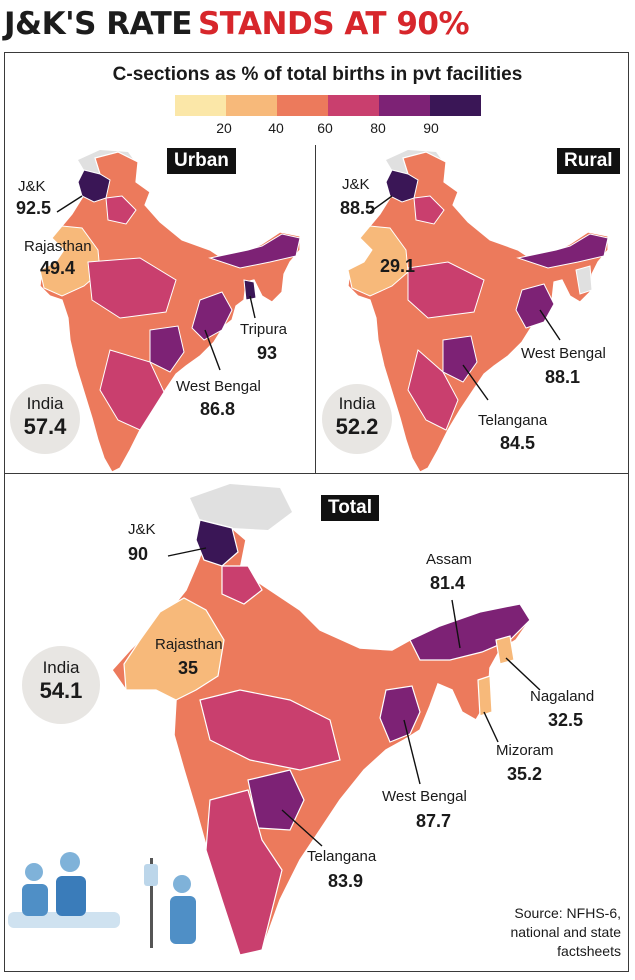 The height and width of the screenshot is (980, 635). I want to click on rural-wb-leader, so click(550, 325).